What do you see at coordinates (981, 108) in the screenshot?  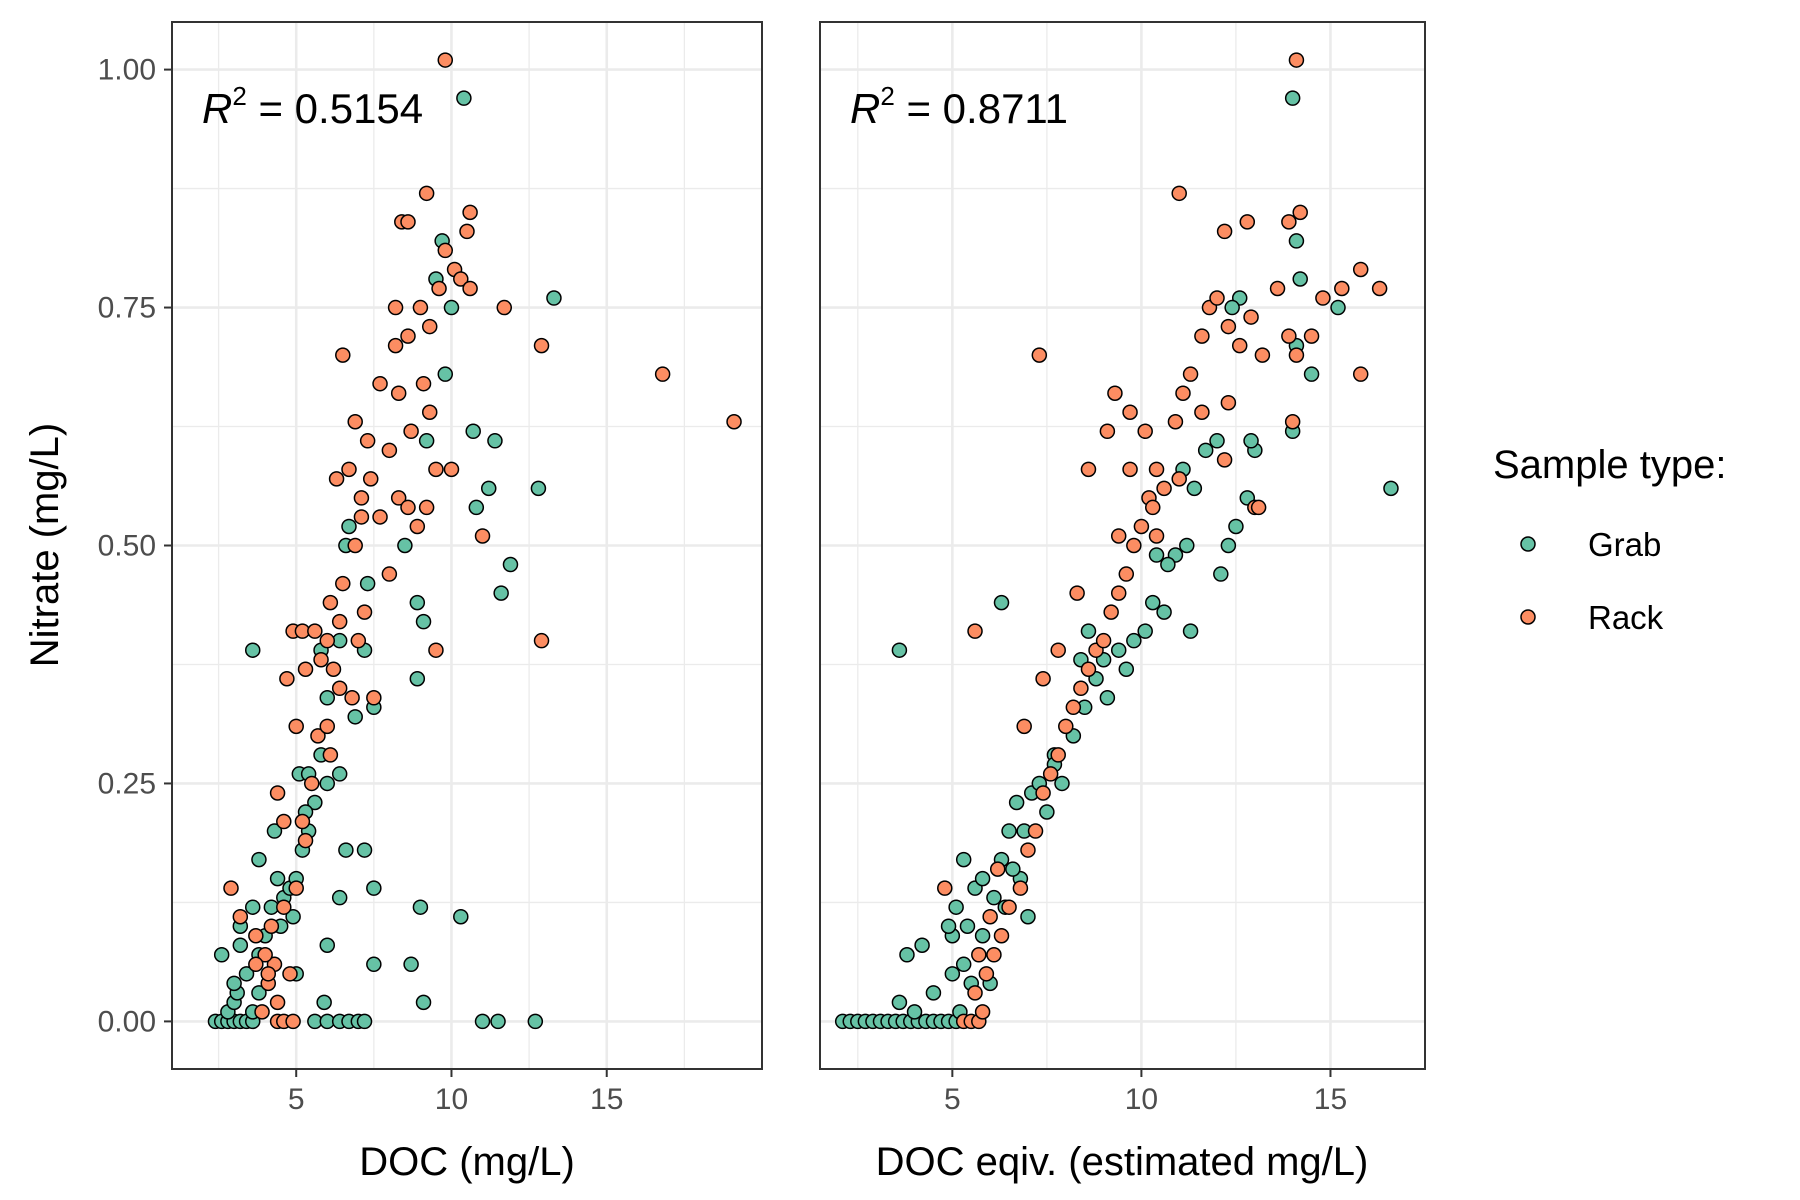 I see `right-r2-value: = 0.8711` at bounding box center [981, 108].